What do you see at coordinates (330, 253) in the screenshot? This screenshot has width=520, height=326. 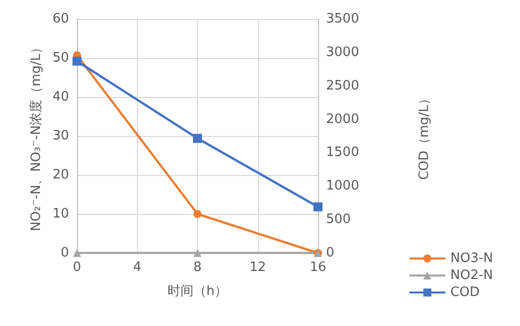 I see `y2-tick-label: 0` at bounding box center [330, 253].